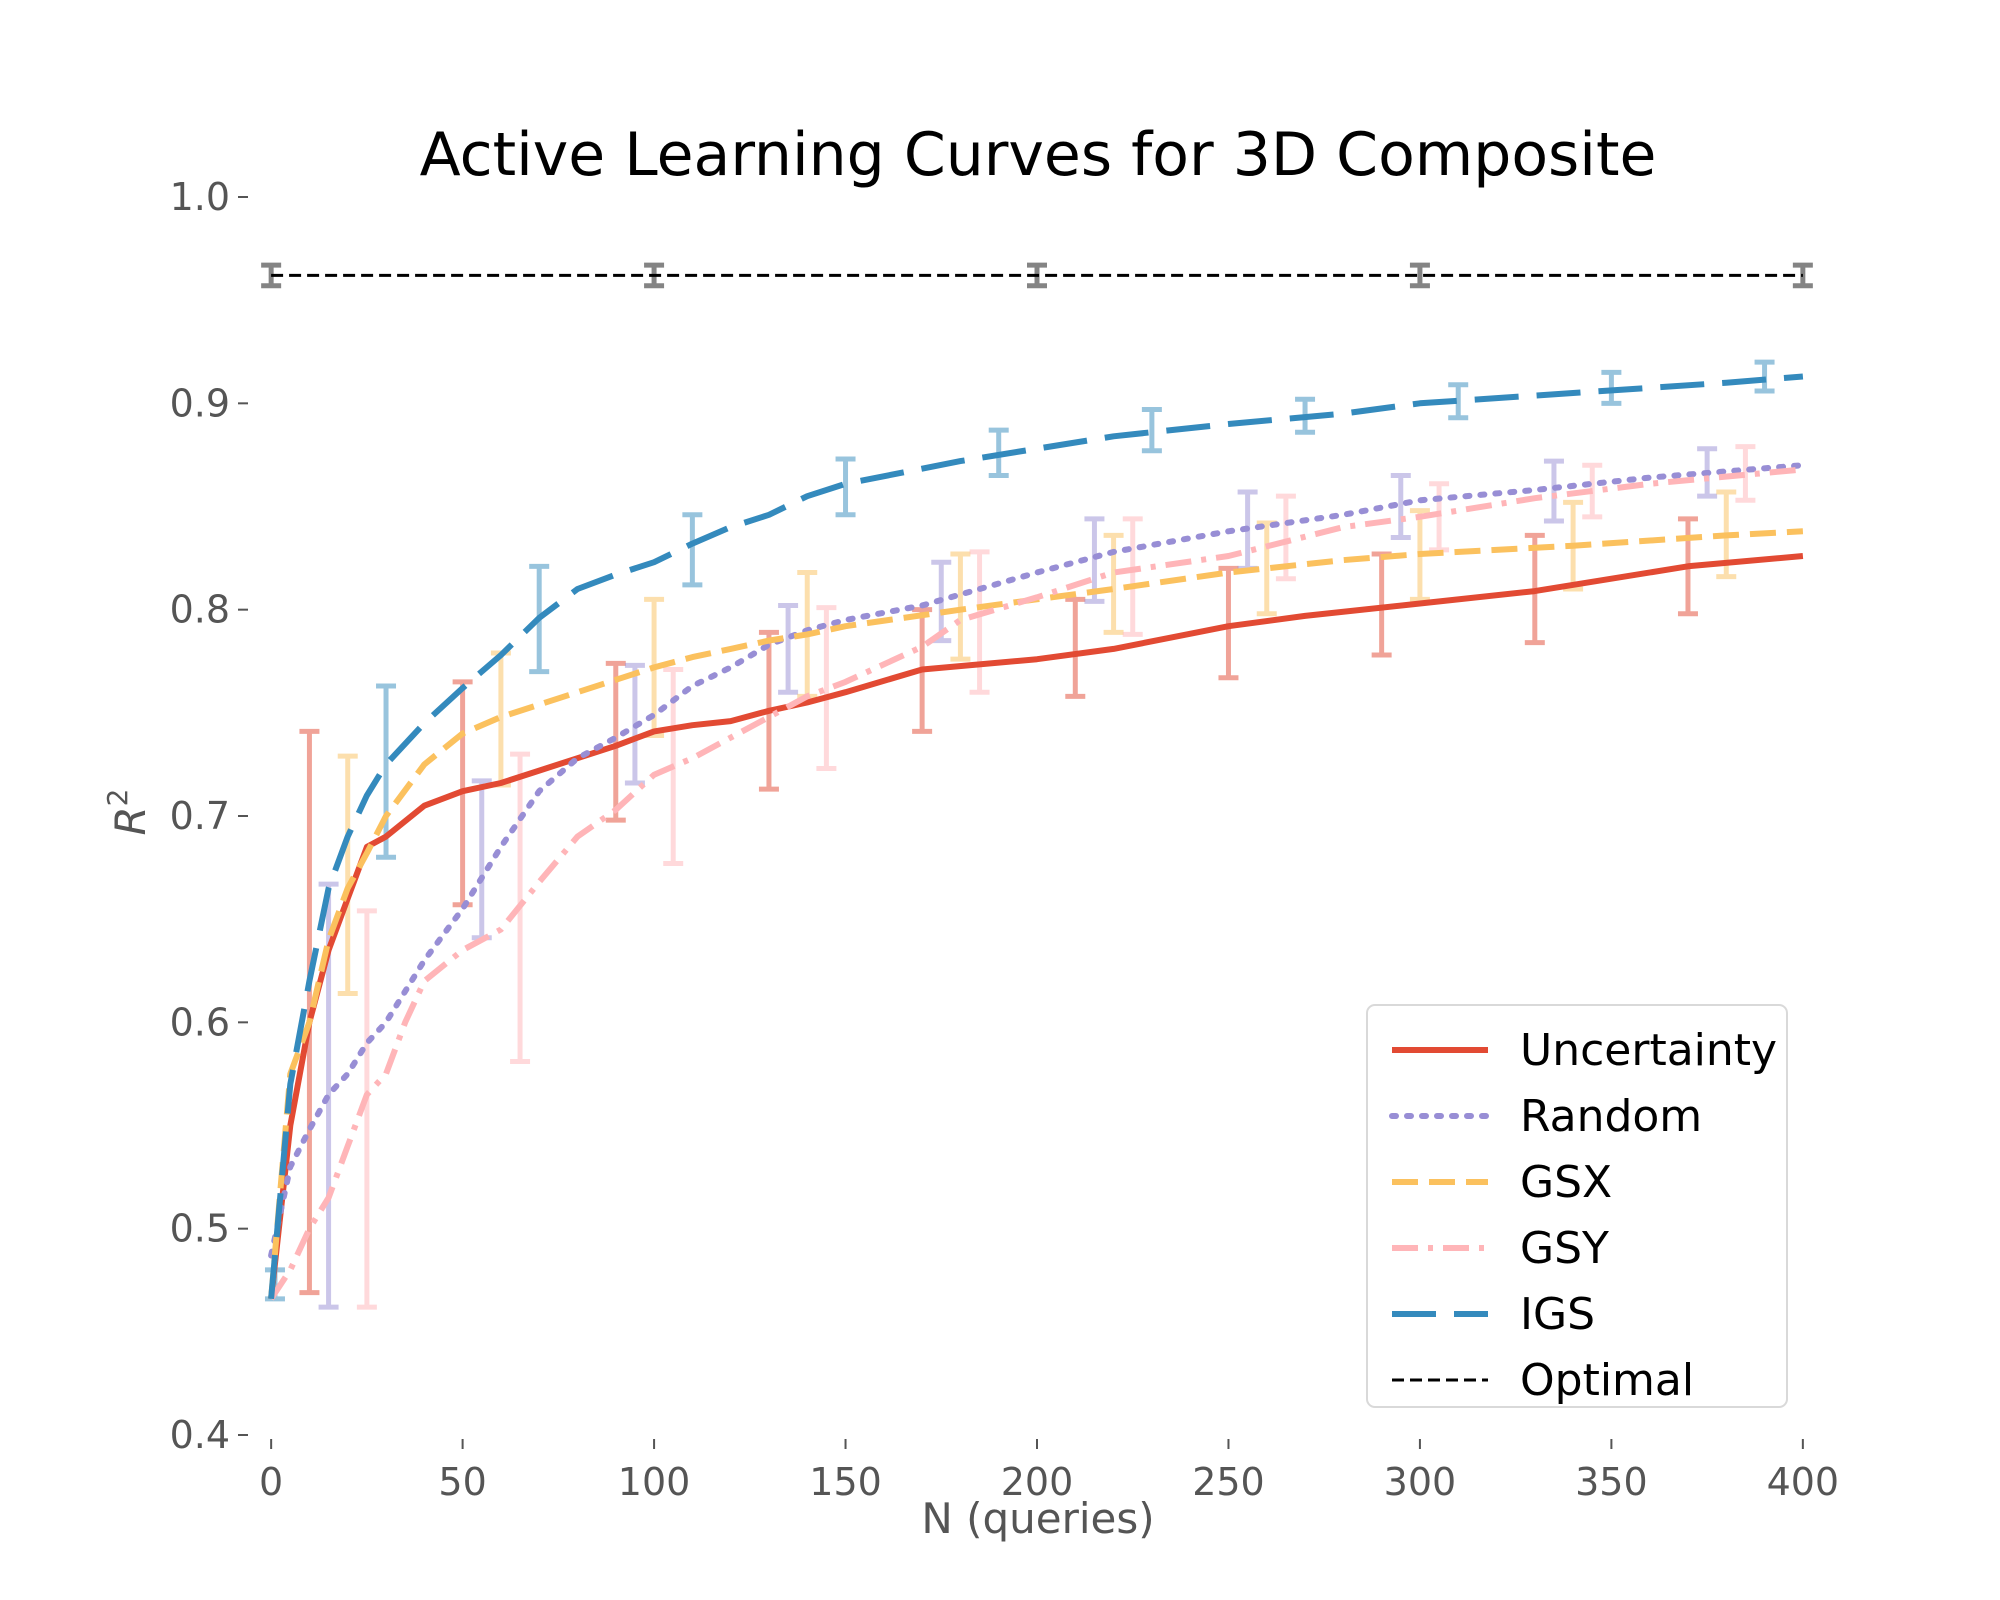 The width and height of the screenshot is (2000, 1600). I want to click on y-axis-label: R2, so click(128, 811).